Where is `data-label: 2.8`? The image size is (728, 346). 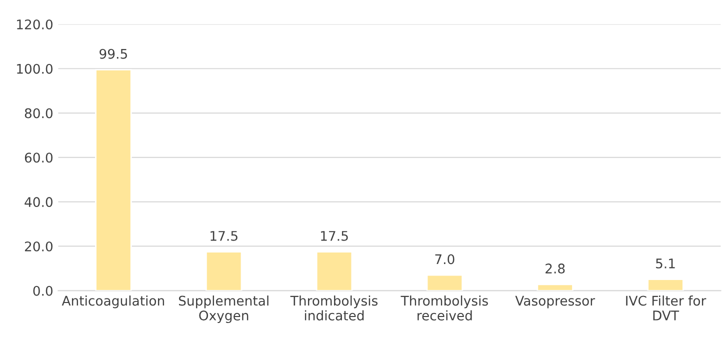 data-label: 2.8 is located at coordinates (555, 269).